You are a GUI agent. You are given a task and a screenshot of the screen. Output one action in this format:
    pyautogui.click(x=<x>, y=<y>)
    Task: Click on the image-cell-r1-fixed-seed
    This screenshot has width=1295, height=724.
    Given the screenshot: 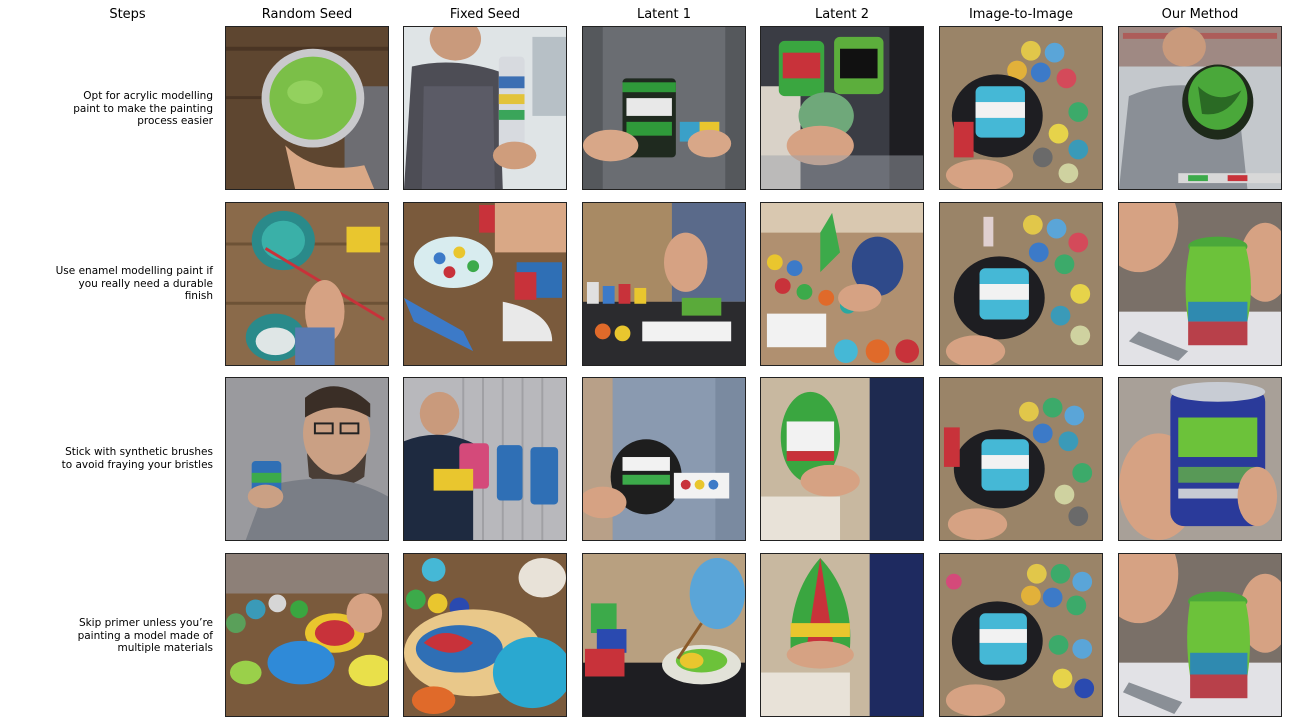 What is the action you would take?
    pyautogui.click(x=485, y=108)
    